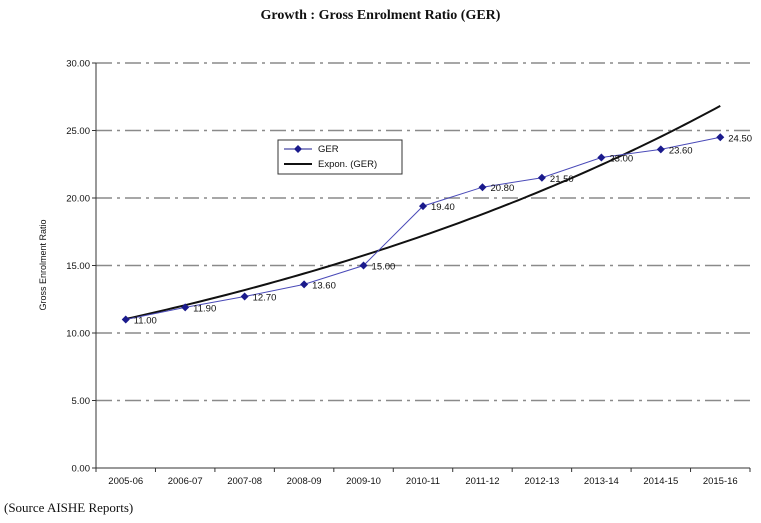  I want to click on x-tick-label-2: 2007-08, so click(244, 481).